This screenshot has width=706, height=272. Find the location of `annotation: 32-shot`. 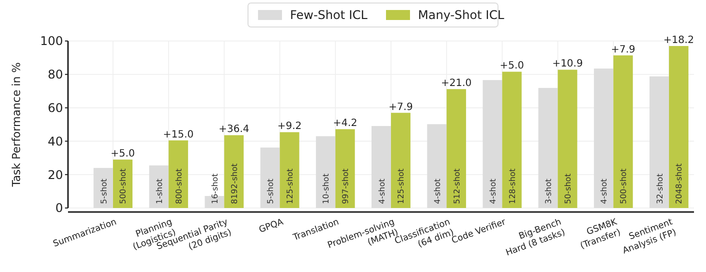

annotation: 32-shot is located at coordinates (659, 189).